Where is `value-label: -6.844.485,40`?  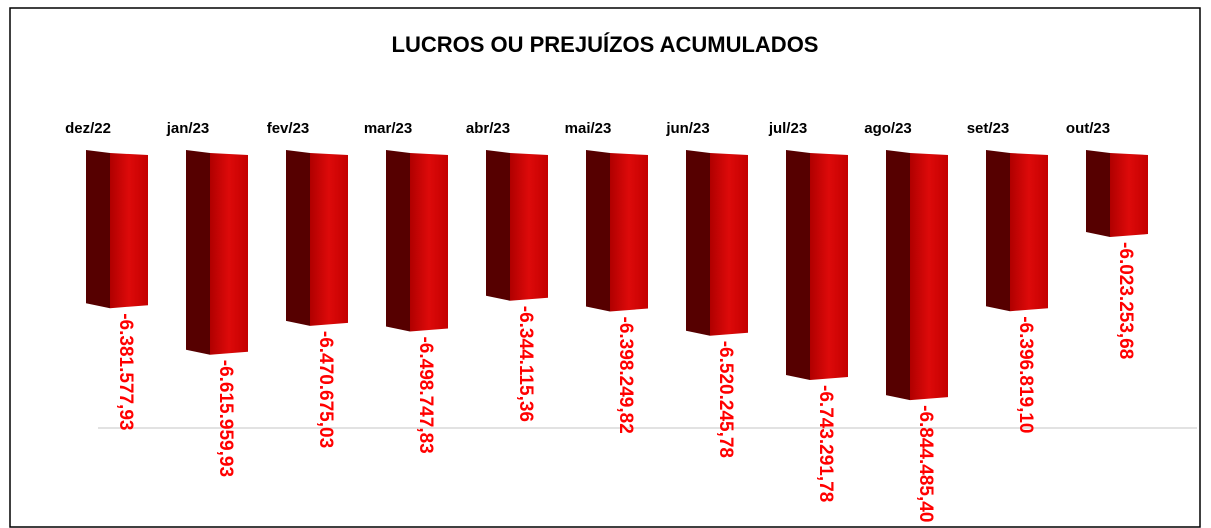
value-label: -6.844.485,40 is located at coordinates (925, 463).